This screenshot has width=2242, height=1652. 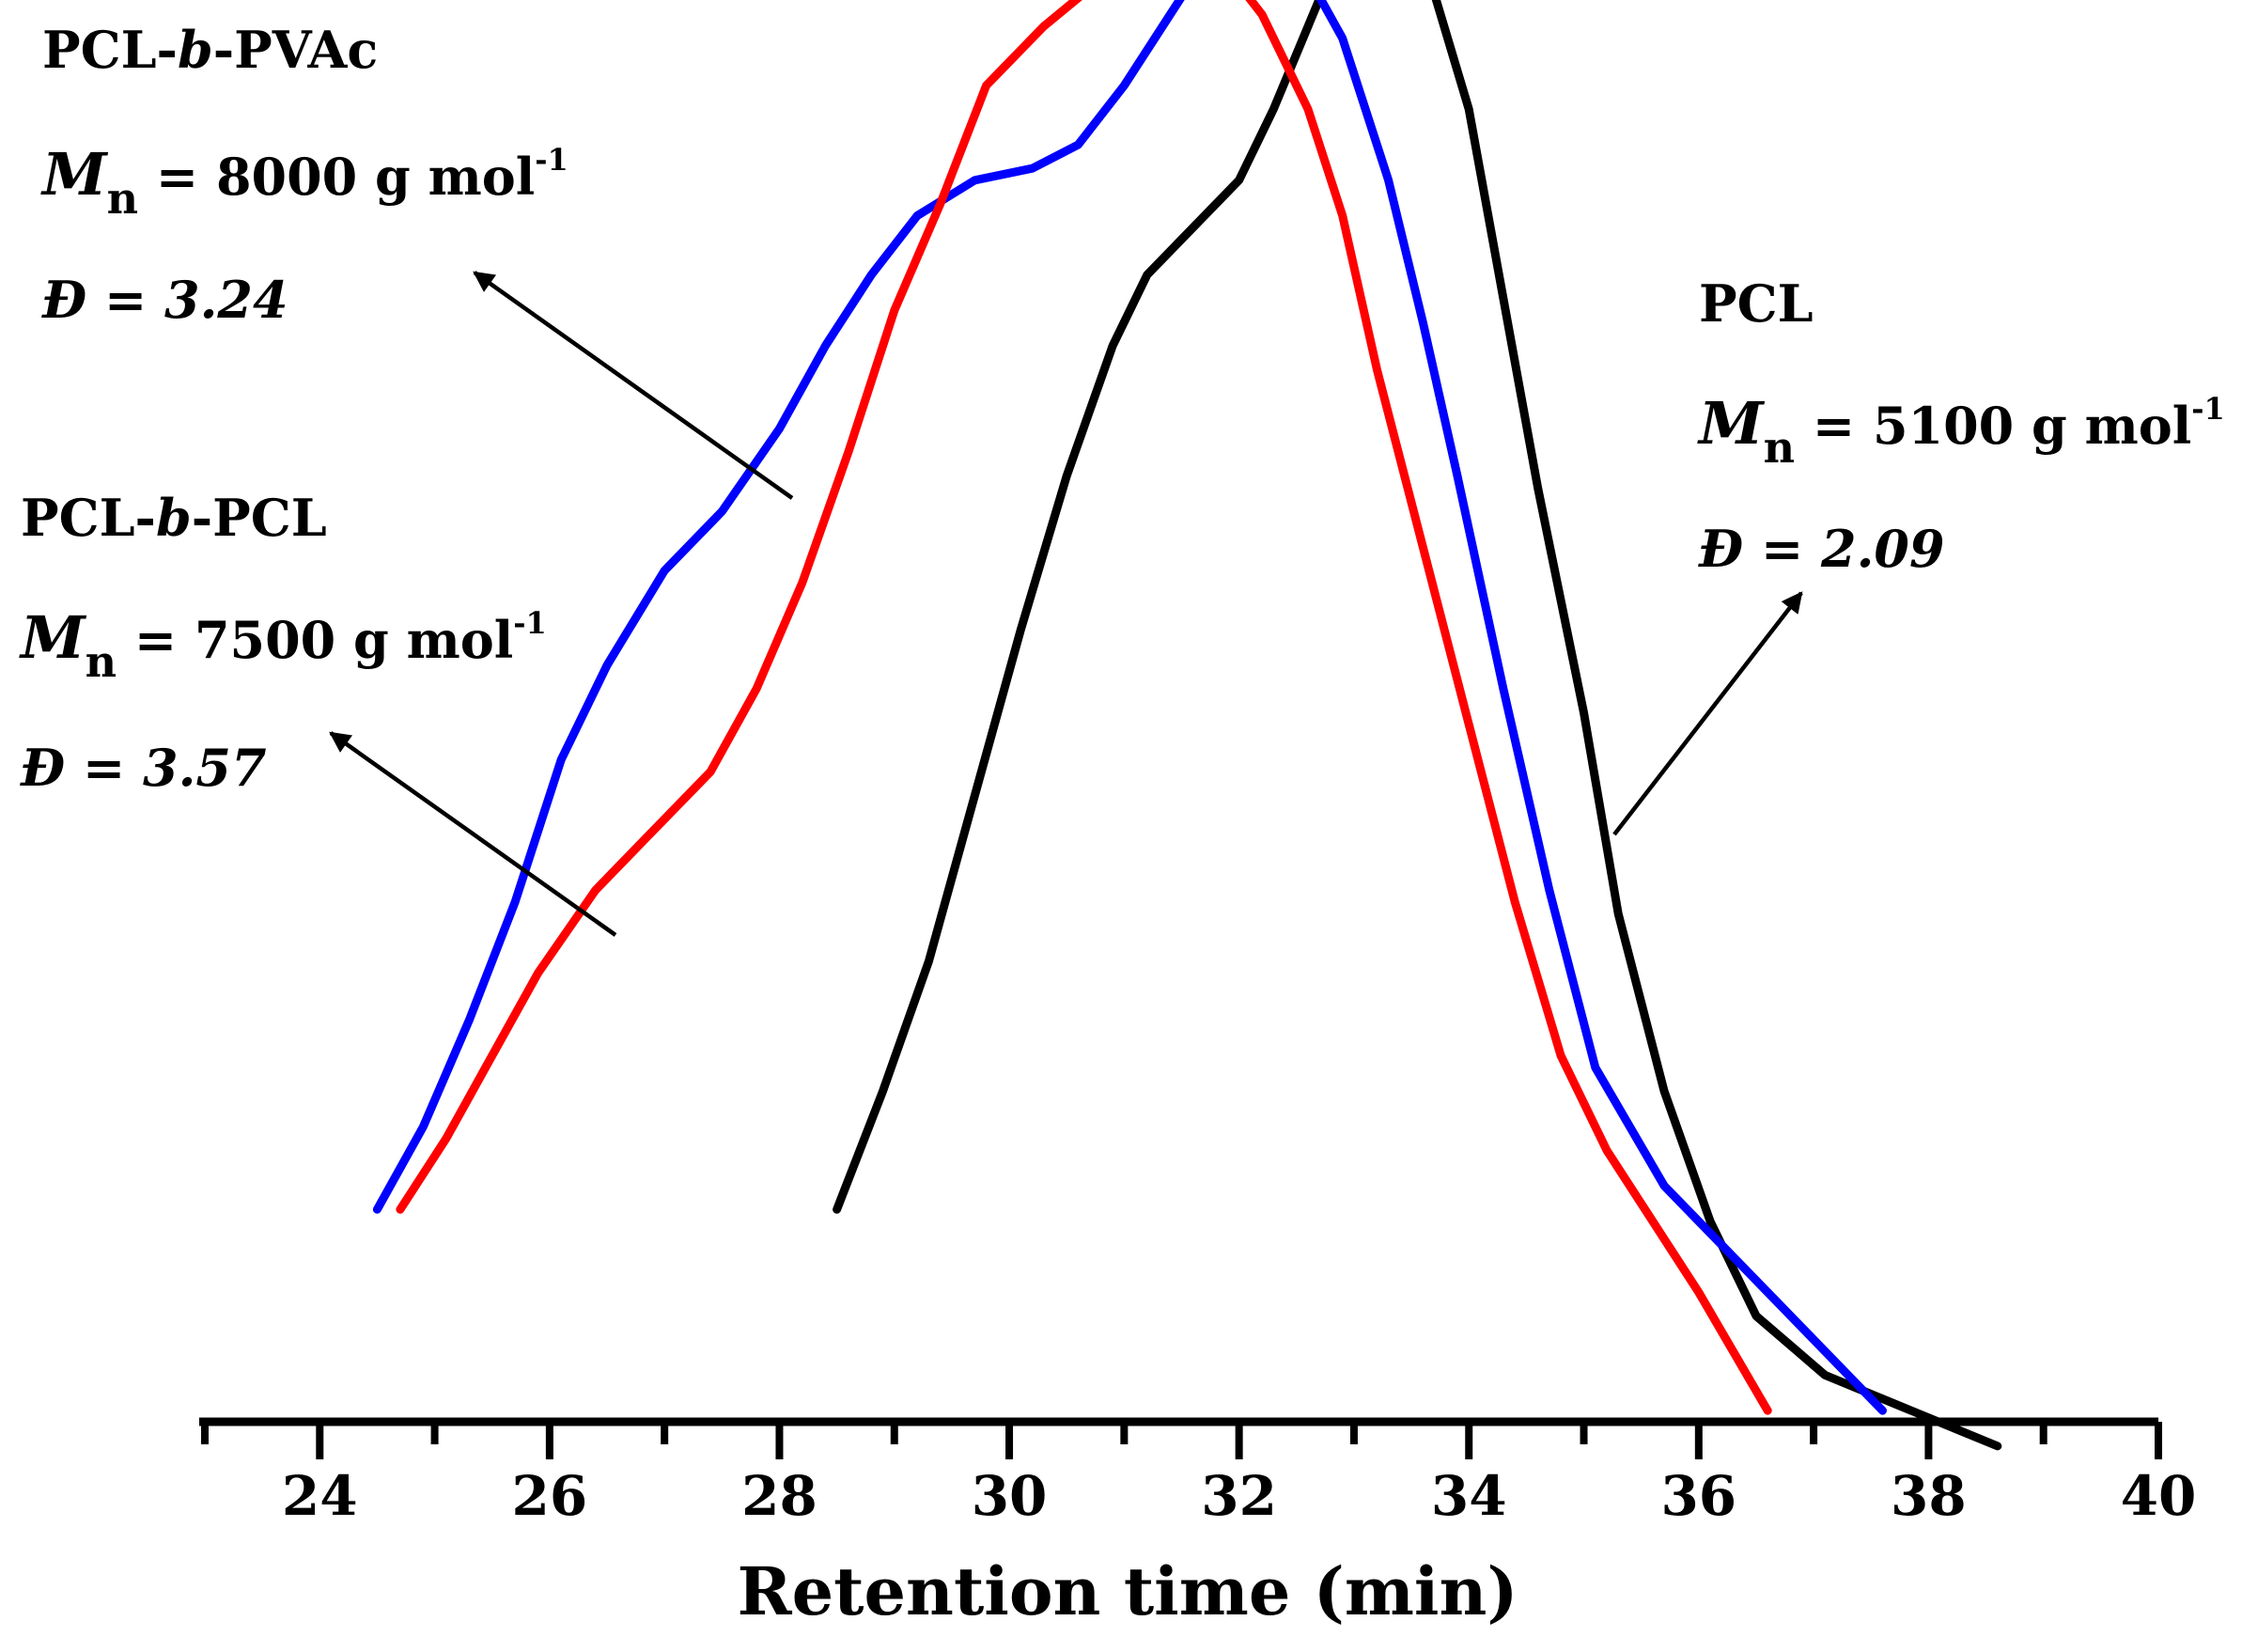 What do you see at coordinates (1128, 1591) in the screenshot?
I see `x-axis-title: Retention time (min)` at bounding box center [1128, 1591].